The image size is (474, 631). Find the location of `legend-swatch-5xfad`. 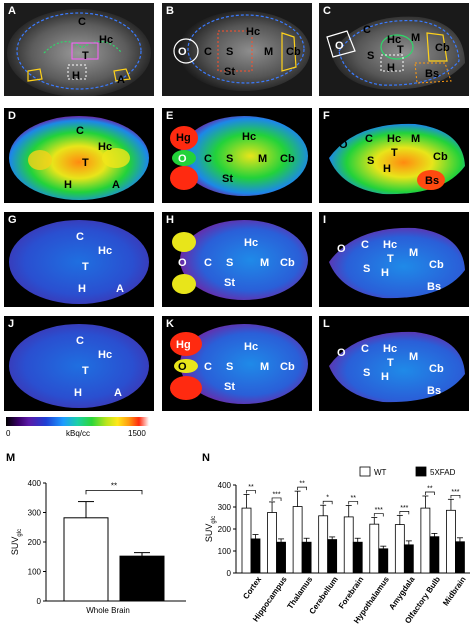

legend-swatch-5xfad is located at coordinates (421, 471).